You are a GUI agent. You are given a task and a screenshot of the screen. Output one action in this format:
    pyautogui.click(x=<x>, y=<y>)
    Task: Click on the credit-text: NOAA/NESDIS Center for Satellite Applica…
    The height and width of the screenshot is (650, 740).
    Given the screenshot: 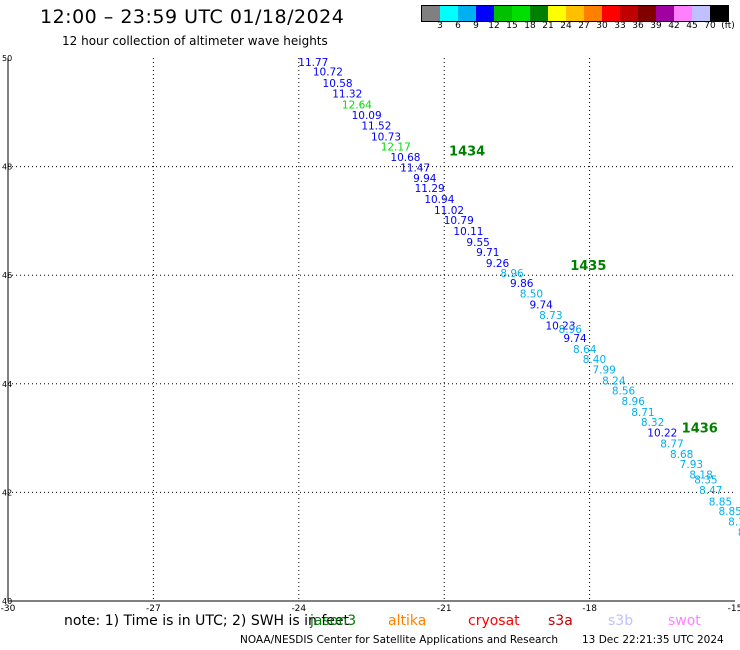 What is the action you would take?
    pyautogui.click(x=399, y=640)
    